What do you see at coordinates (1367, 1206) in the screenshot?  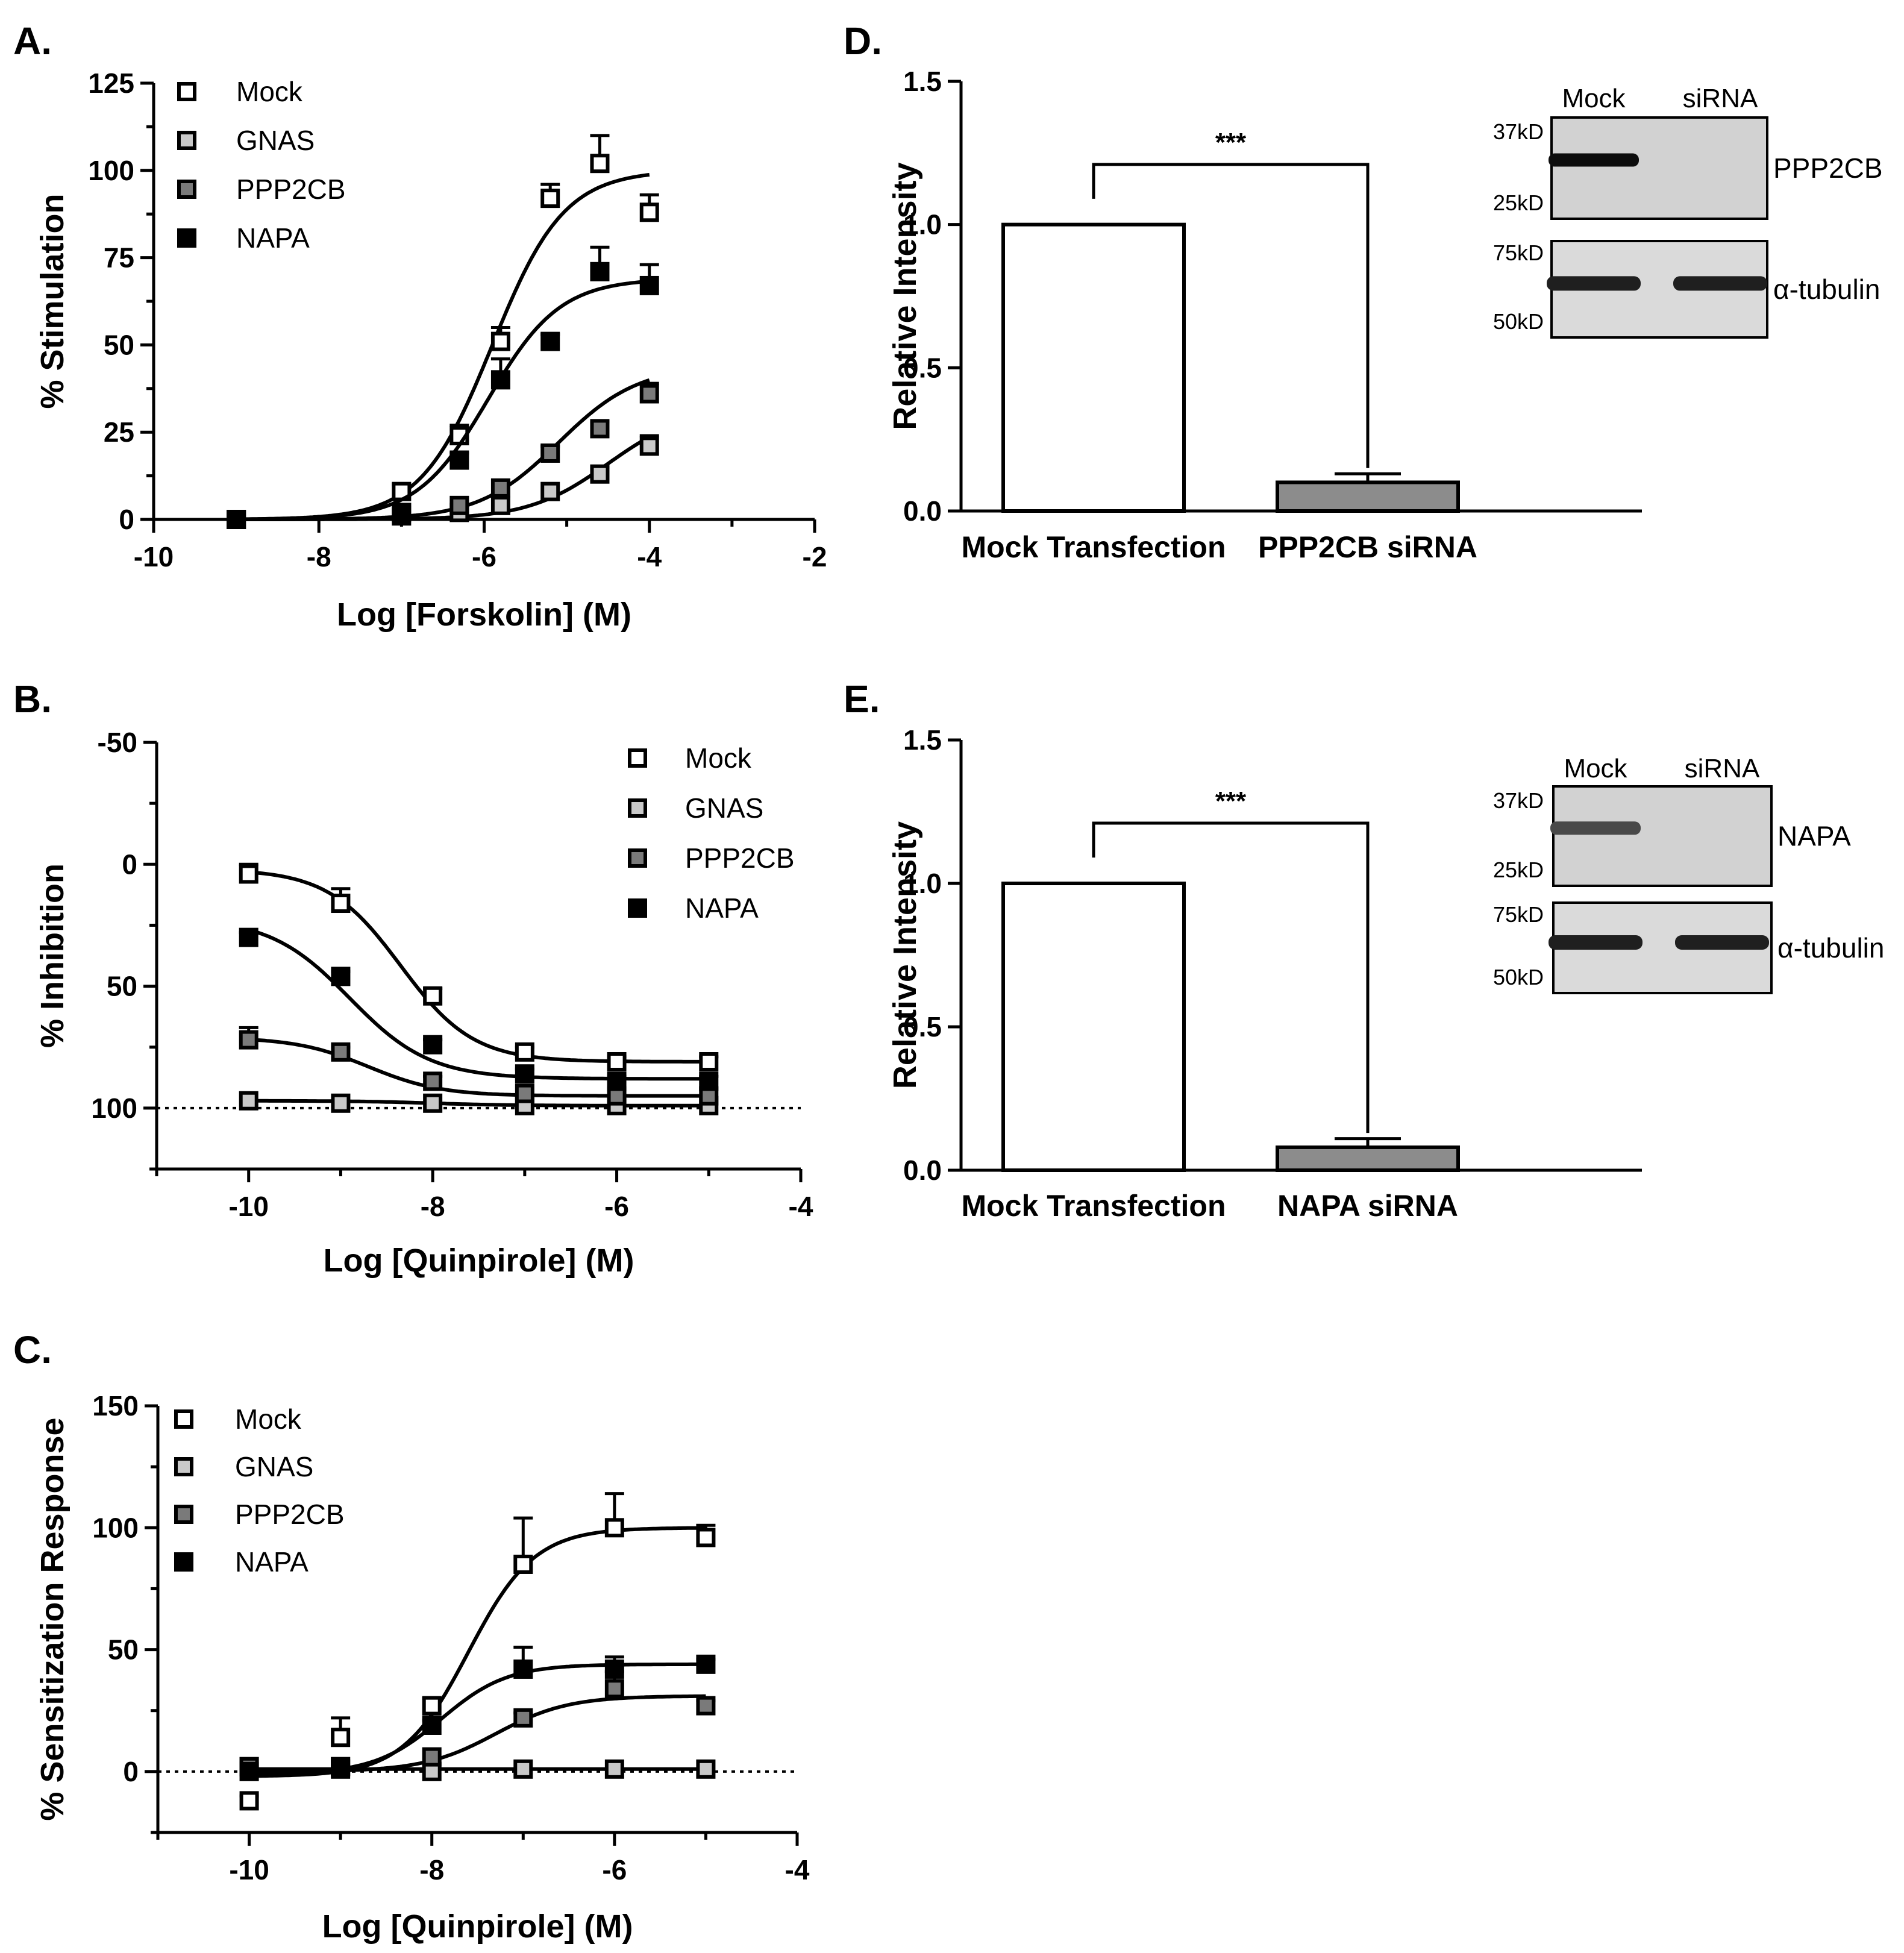 I see `category-label: NAPA siRNA` at bounding box center [1367, 1206].